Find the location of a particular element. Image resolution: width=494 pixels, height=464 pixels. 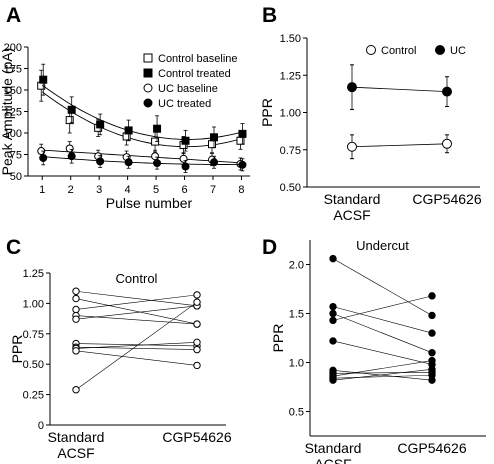

legend-label: Control is located at coordinates (398, 51).